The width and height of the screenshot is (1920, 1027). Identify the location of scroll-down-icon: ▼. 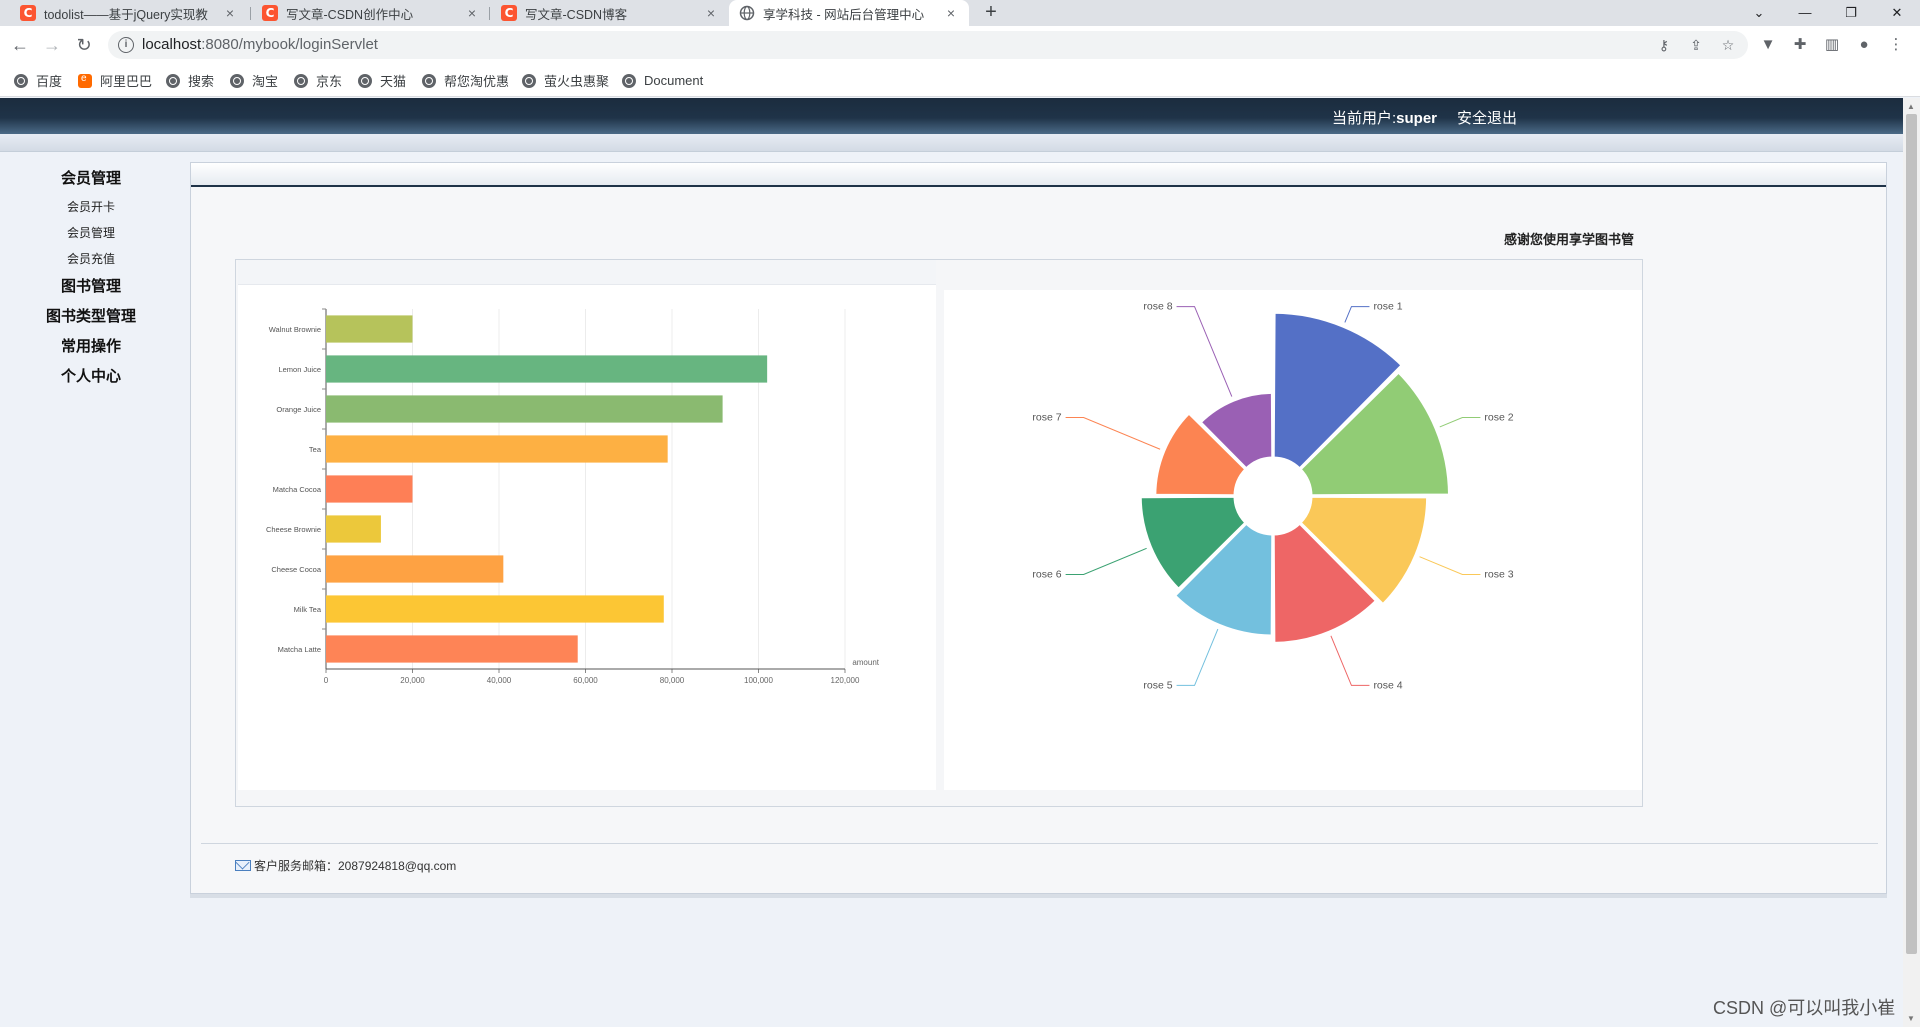
(1911, 1018).